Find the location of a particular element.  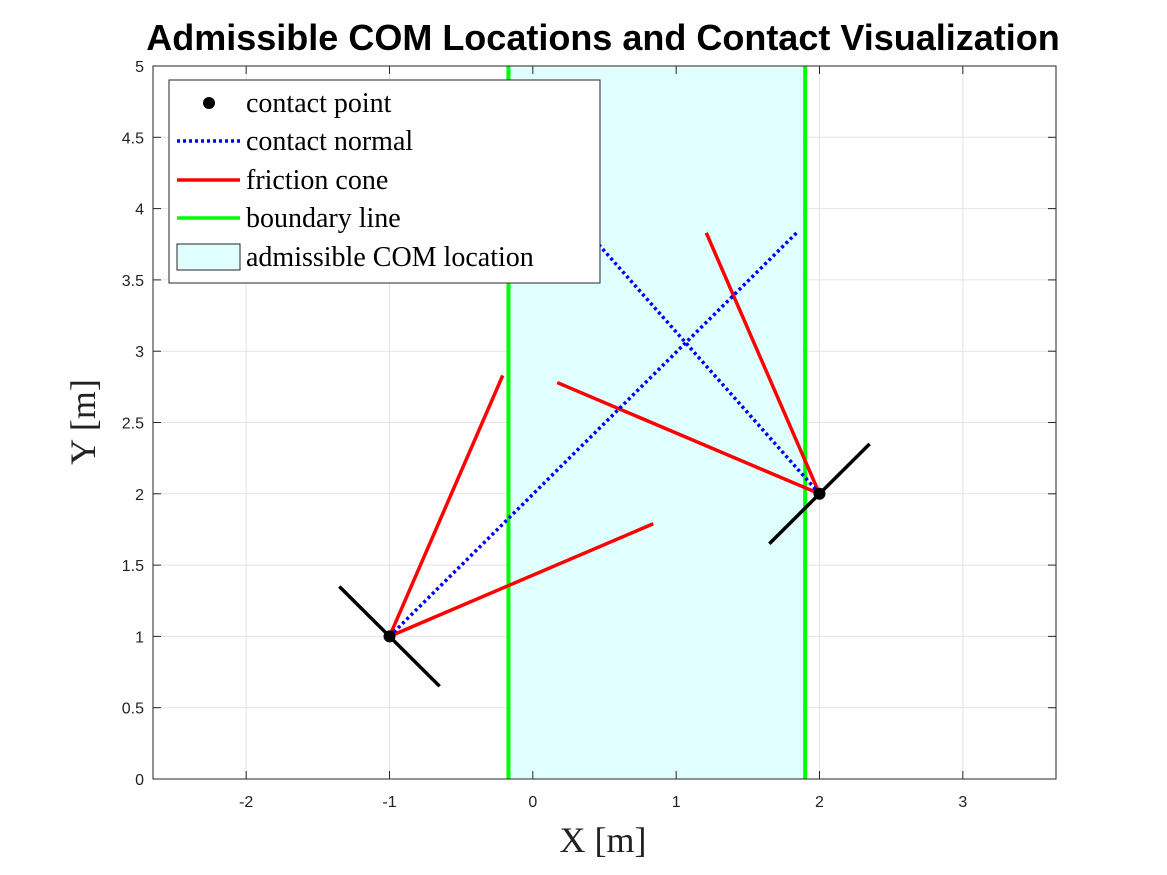

legend-marker is located at coordinates (209, 103).